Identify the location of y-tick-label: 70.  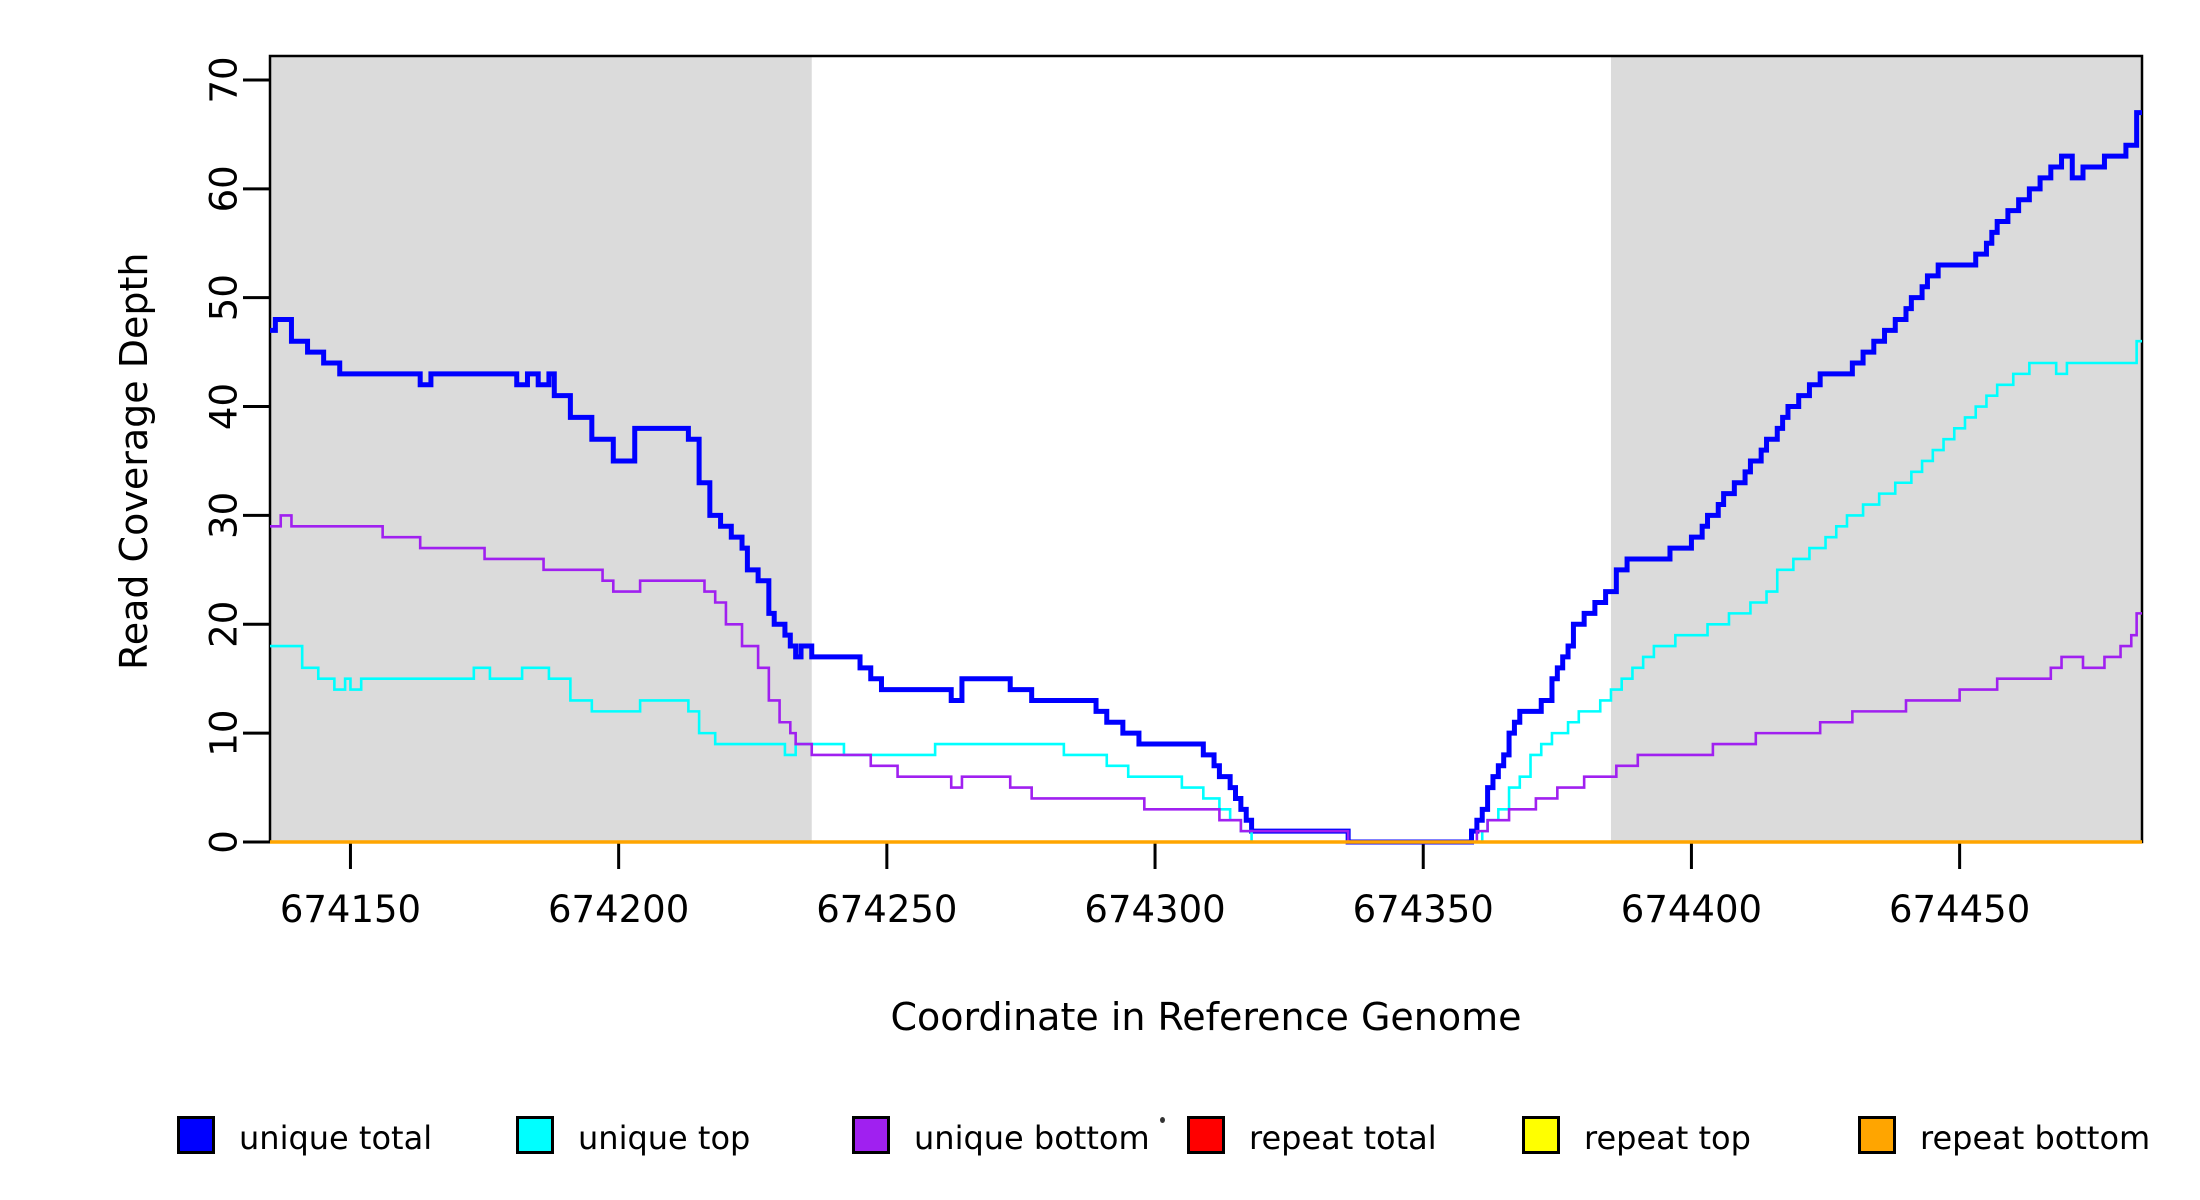
(224, 79).